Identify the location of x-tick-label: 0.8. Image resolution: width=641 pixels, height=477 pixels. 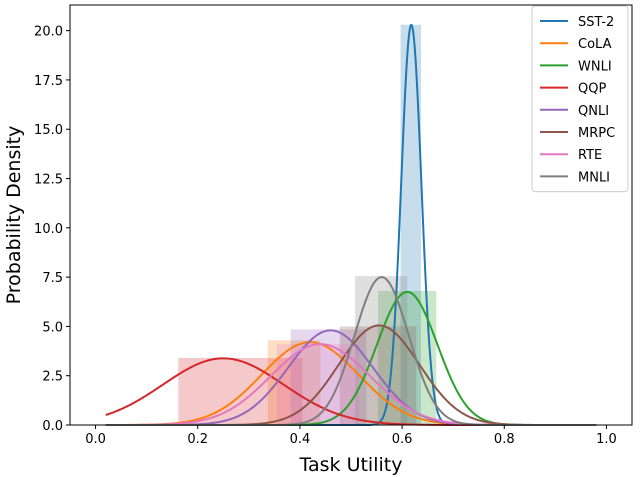
(504, 439).